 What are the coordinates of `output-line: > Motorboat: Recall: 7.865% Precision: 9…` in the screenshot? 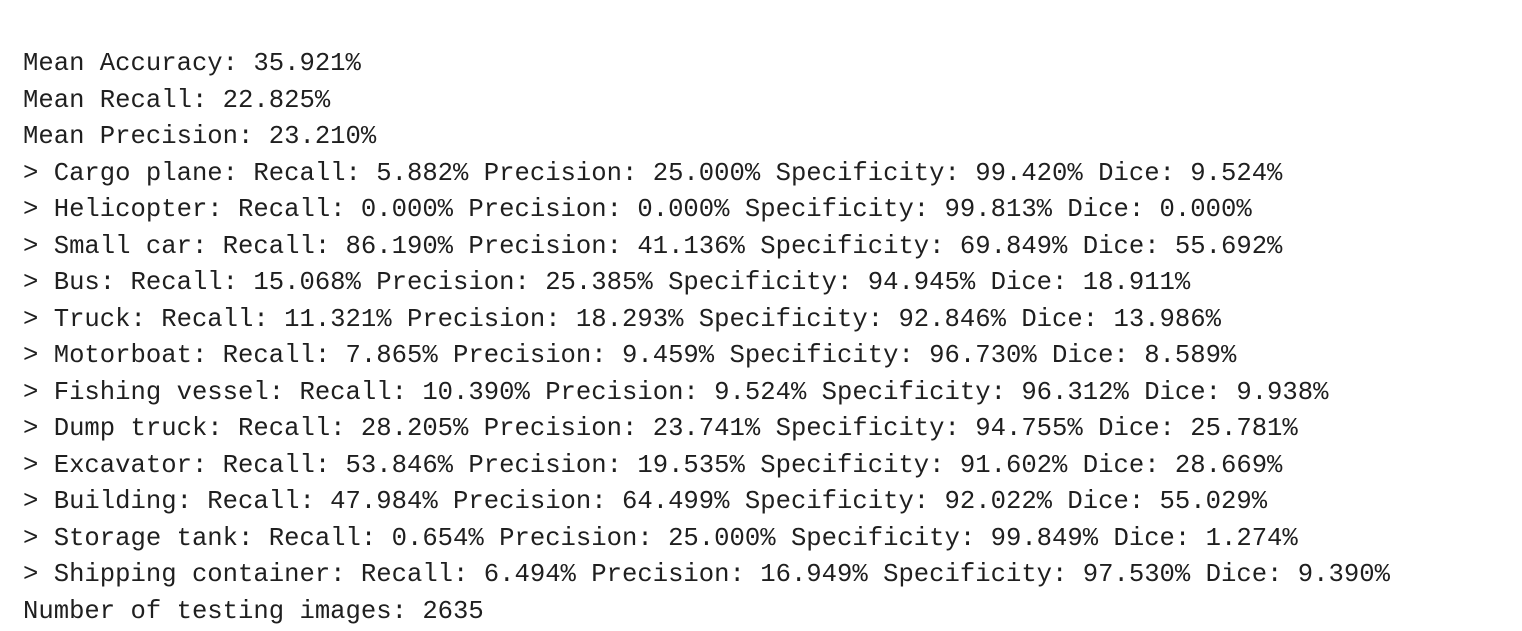 It's located at (630, 355).